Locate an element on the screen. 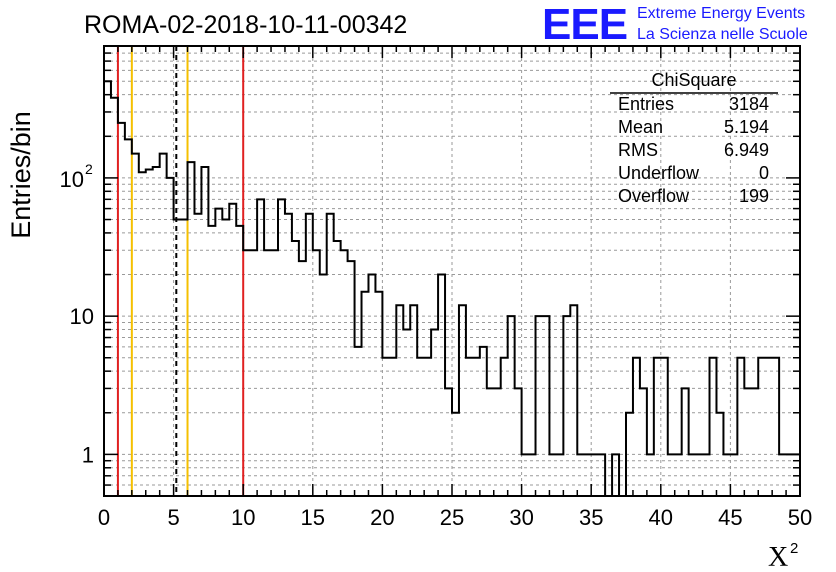 The width and height of the screenshot is (836, 572). stats-label: Overflow is located at coordinates (654, 196).